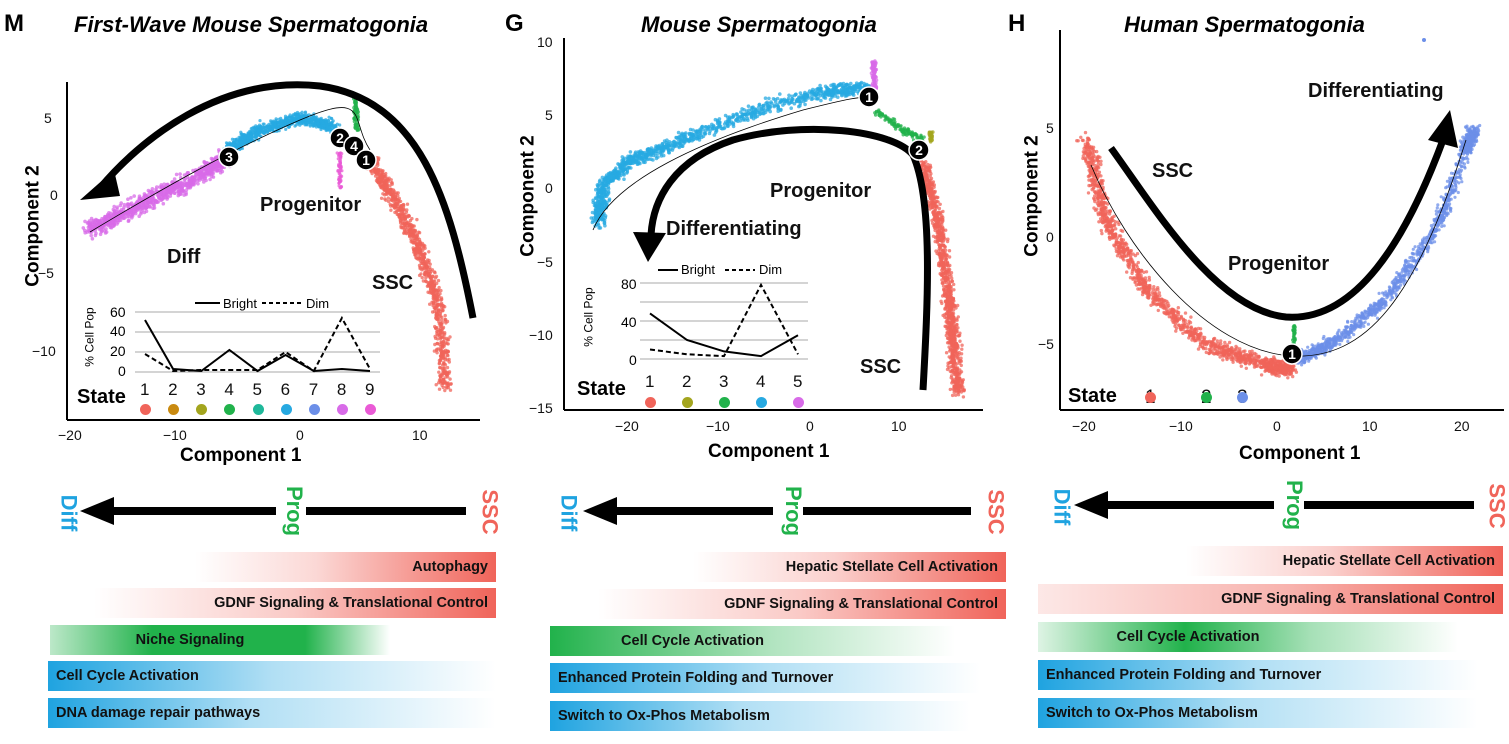 This screenshot has height=744, width=1509. Describe the element at coordinates (69, 513) in the screenshot. I see `axis-label-diff: Diff` at that location.